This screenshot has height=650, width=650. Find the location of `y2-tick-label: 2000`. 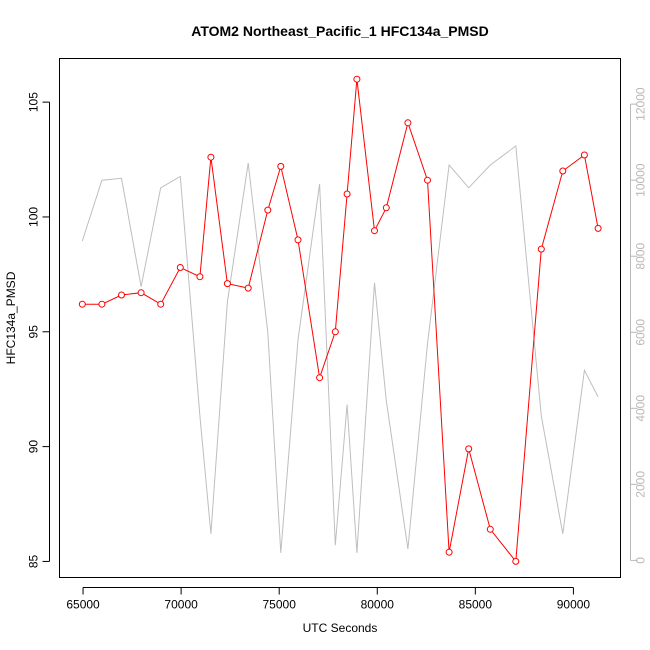

y2-tick-label: 2000 is located at coordinates (641, 484).